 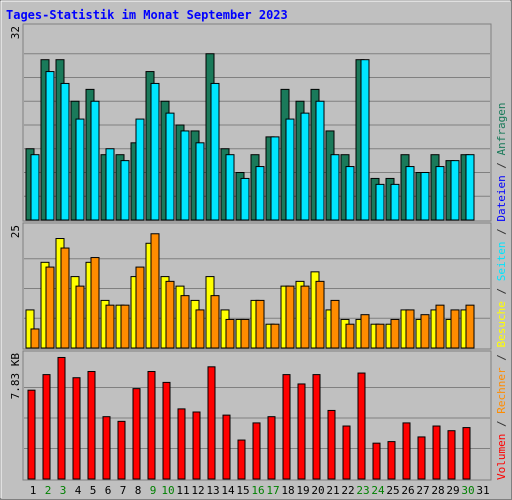 What do you see at coordinates (63, 490) in the screenshot?
I see `day-label-3: 3` at bounding box center [63, 490].